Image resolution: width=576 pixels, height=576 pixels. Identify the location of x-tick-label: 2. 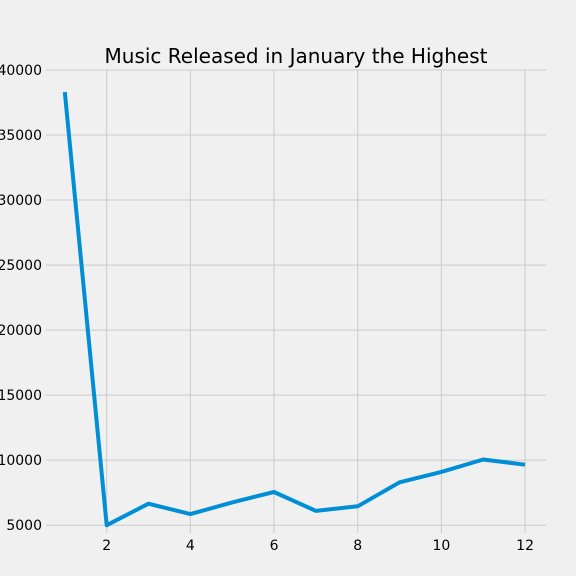
(106, 546).